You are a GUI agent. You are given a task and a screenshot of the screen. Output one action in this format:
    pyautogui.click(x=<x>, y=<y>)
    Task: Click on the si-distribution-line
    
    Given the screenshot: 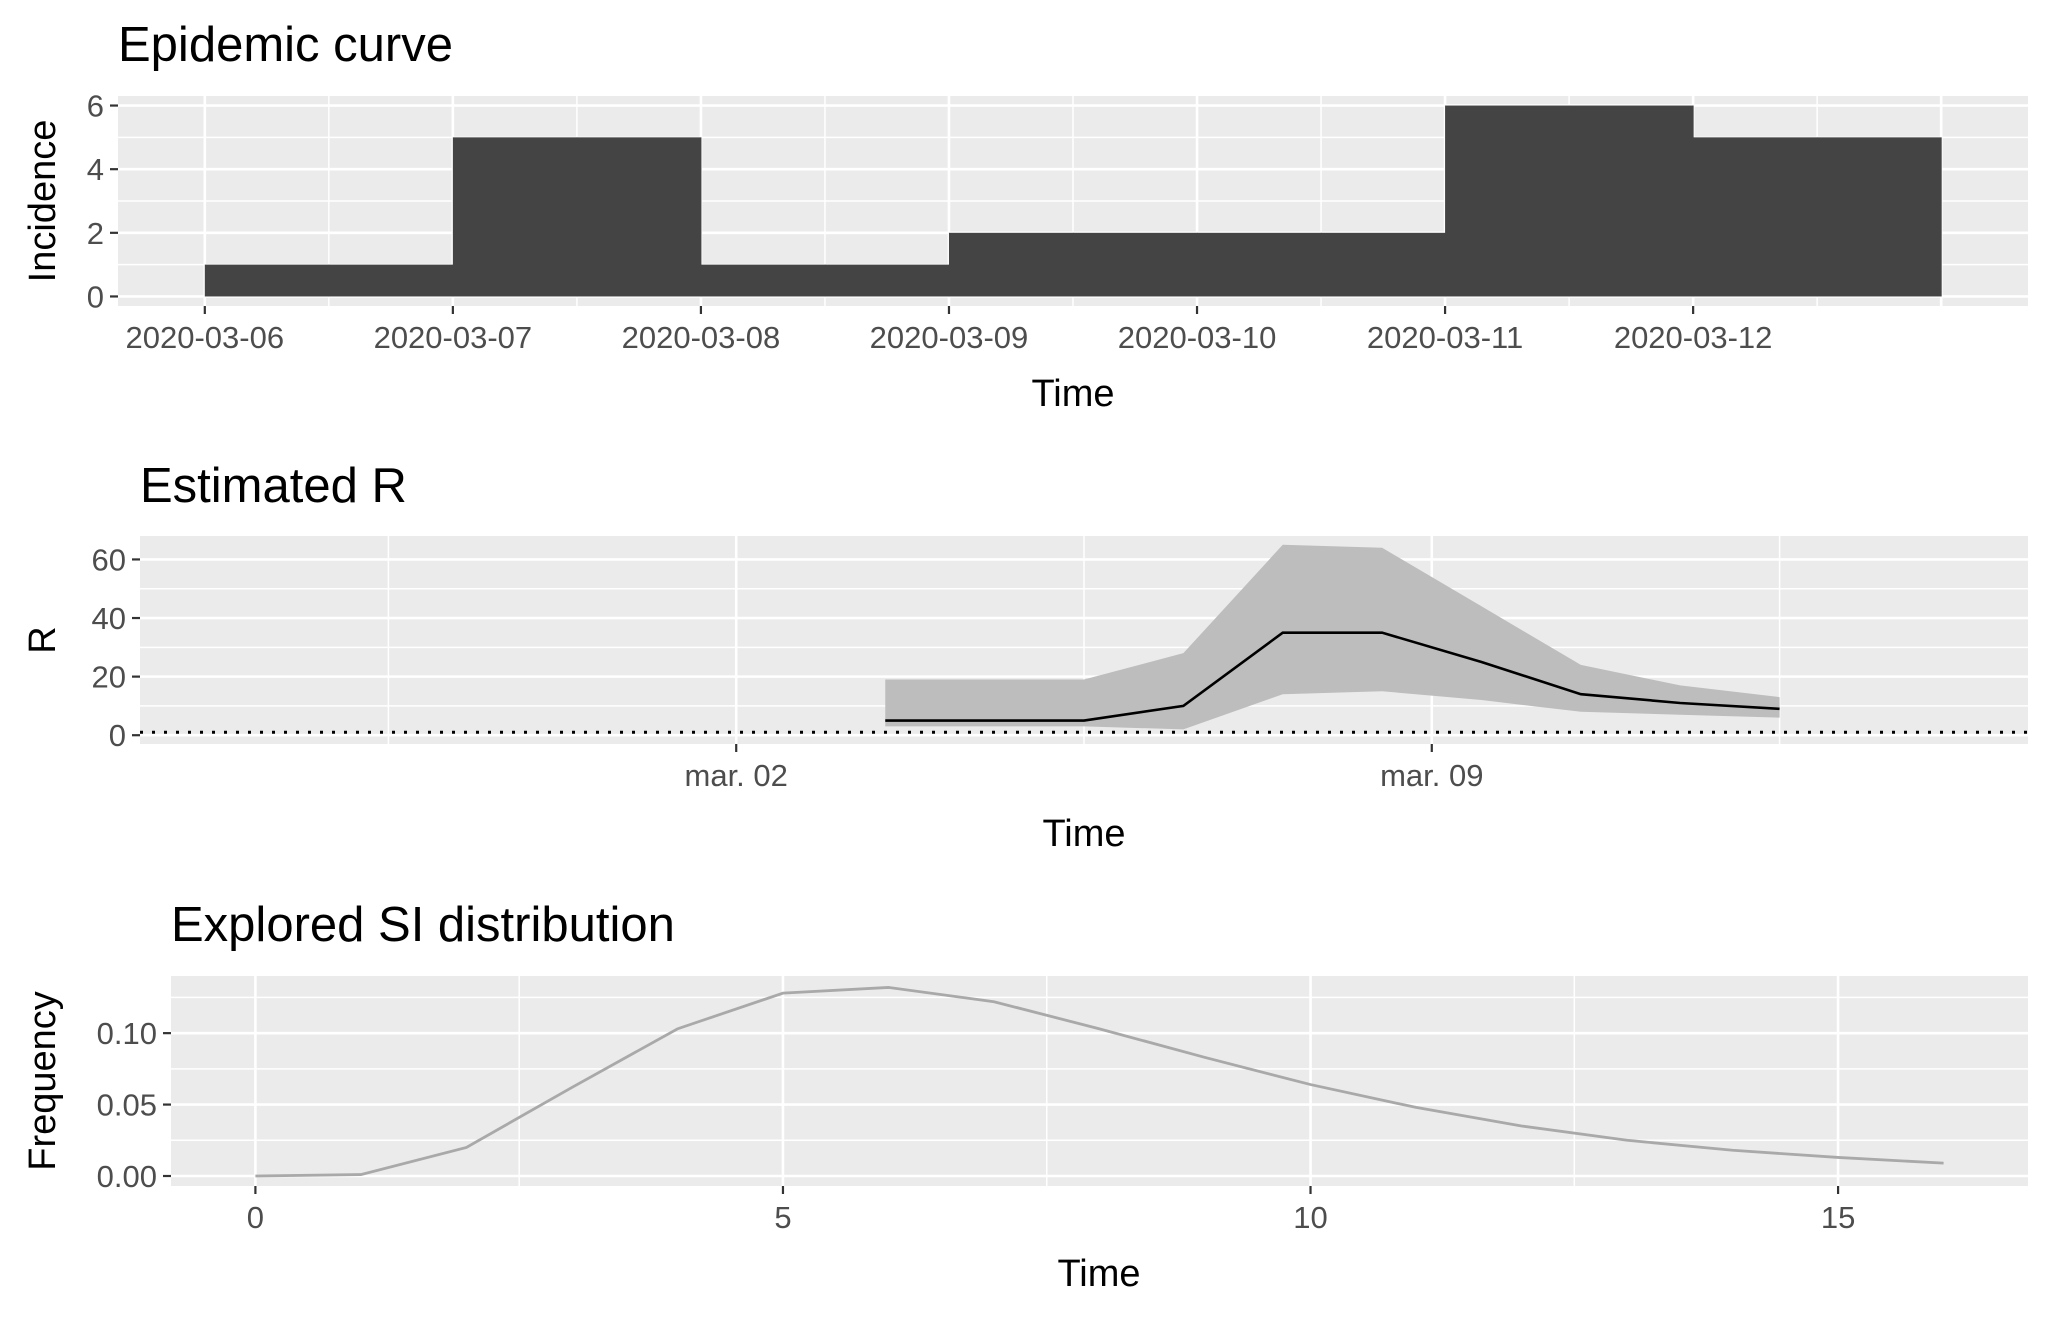 What is the action you would take?
    pyautogui.click(x=1099, y=1082)
    